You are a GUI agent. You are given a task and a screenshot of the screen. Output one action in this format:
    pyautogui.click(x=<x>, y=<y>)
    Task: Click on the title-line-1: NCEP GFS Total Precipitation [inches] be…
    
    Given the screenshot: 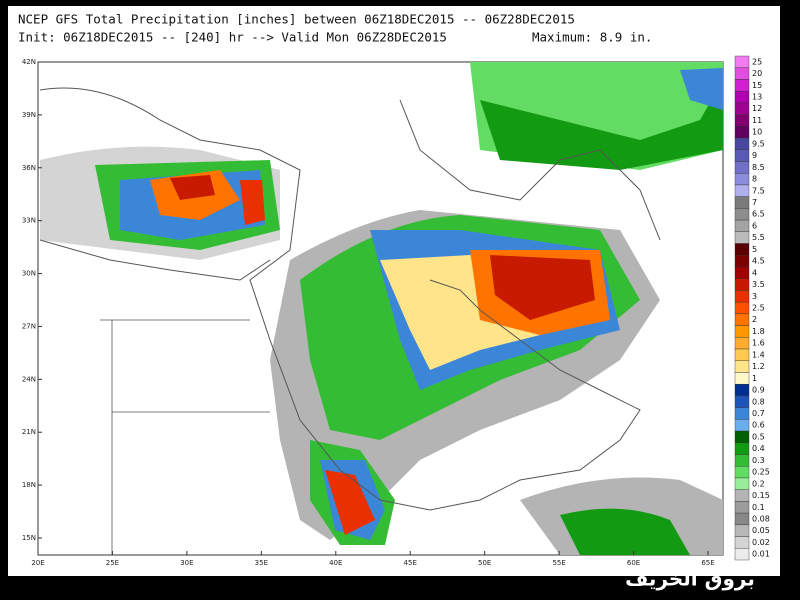 What is the action you would take?
    pyautogui.click(x=296, y=19)
    